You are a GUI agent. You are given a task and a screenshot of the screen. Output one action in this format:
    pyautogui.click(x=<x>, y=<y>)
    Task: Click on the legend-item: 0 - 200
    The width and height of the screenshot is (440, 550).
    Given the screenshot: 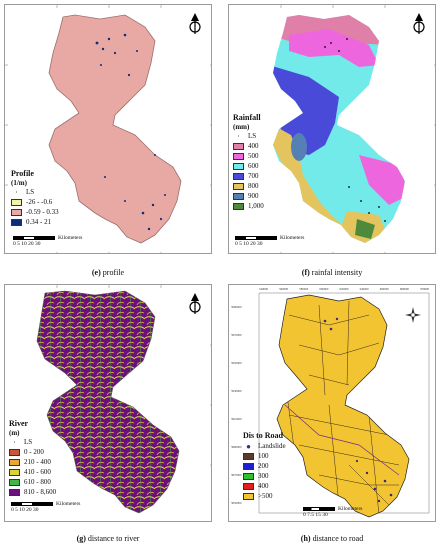 What is the action you would take?
    pyautogui.click(x=32, y=453)
    